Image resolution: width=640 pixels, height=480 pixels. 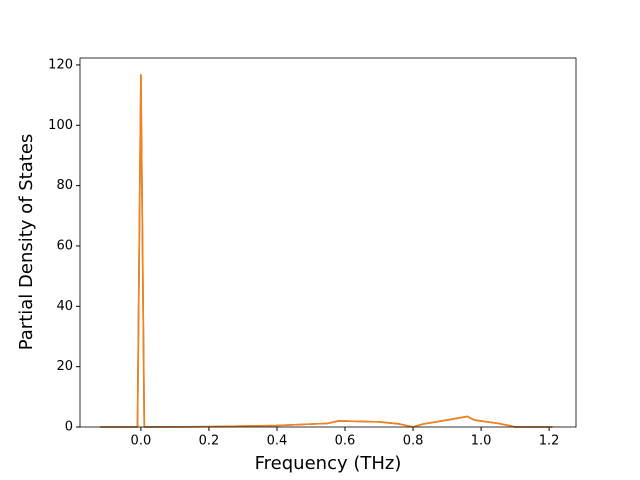 What do you see at coordinates (413, 441) in the screenshot?
I see `x-tick-label: 0.8` at bounding box center [413, 441].